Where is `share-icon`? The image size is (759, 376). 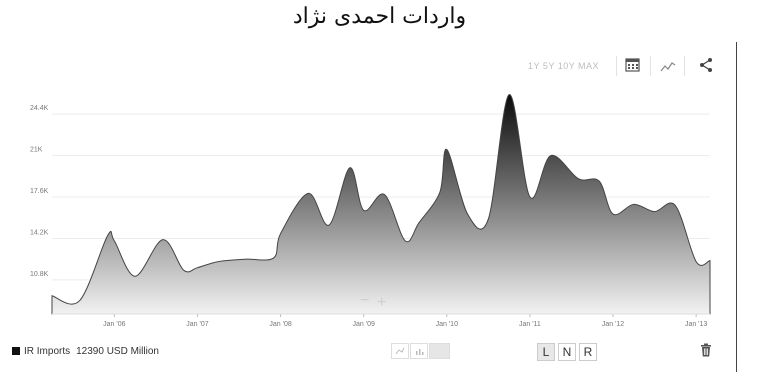
share-icon is located at coordinates (706, 65).